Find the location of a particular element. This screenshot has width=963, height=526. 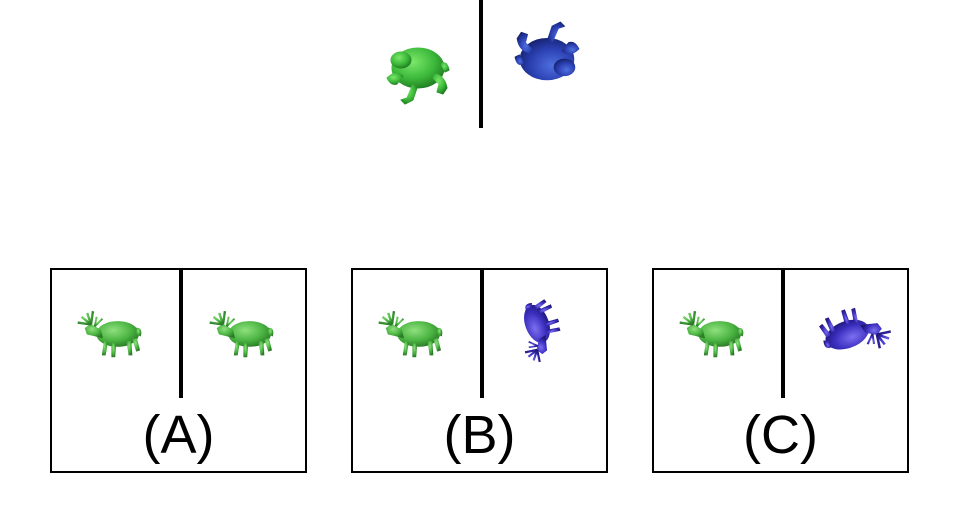

option-c: (C) is located at coordinates (780, 370).